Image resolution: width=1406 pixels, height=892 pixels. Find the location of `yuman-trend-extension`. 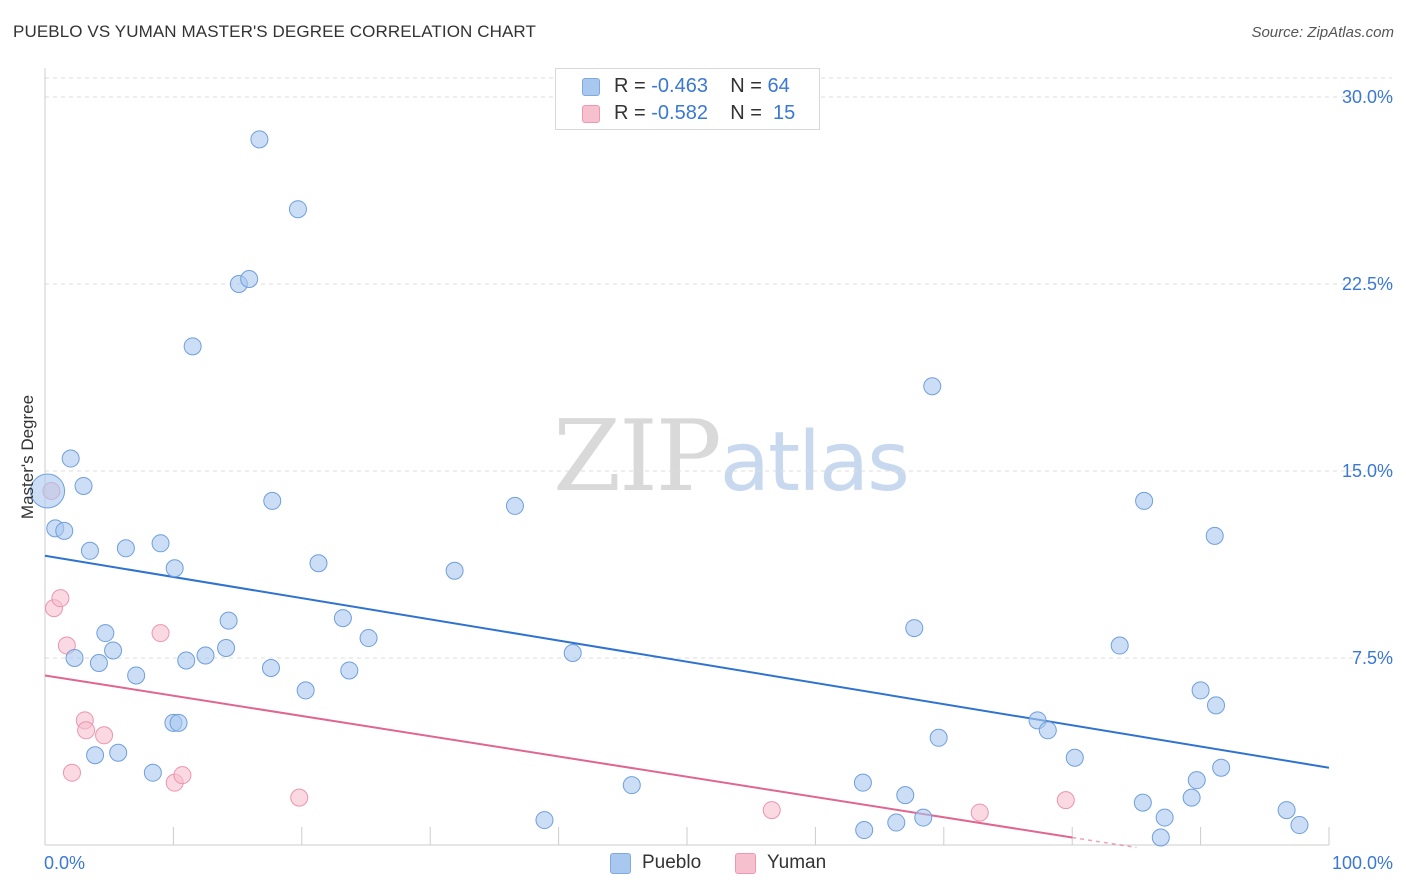

yuman-trend-extension is located at coordinates (1104, 842).